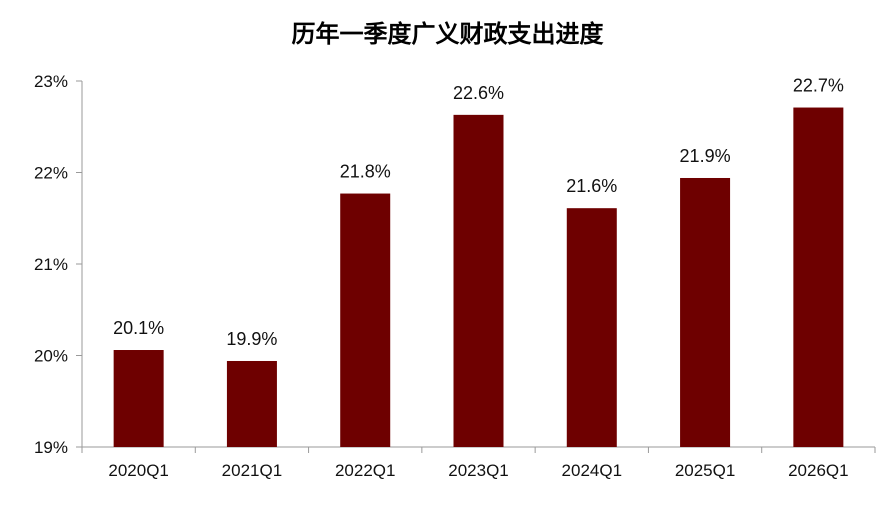  I want to click on bar-2021Q1, so click(251, 403).